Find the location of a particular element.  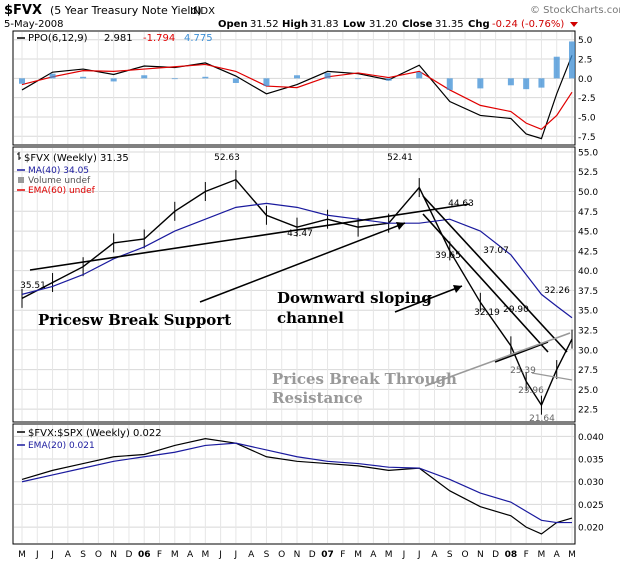

y-tick-label: 30.0 is located at coordinates (588, 351).